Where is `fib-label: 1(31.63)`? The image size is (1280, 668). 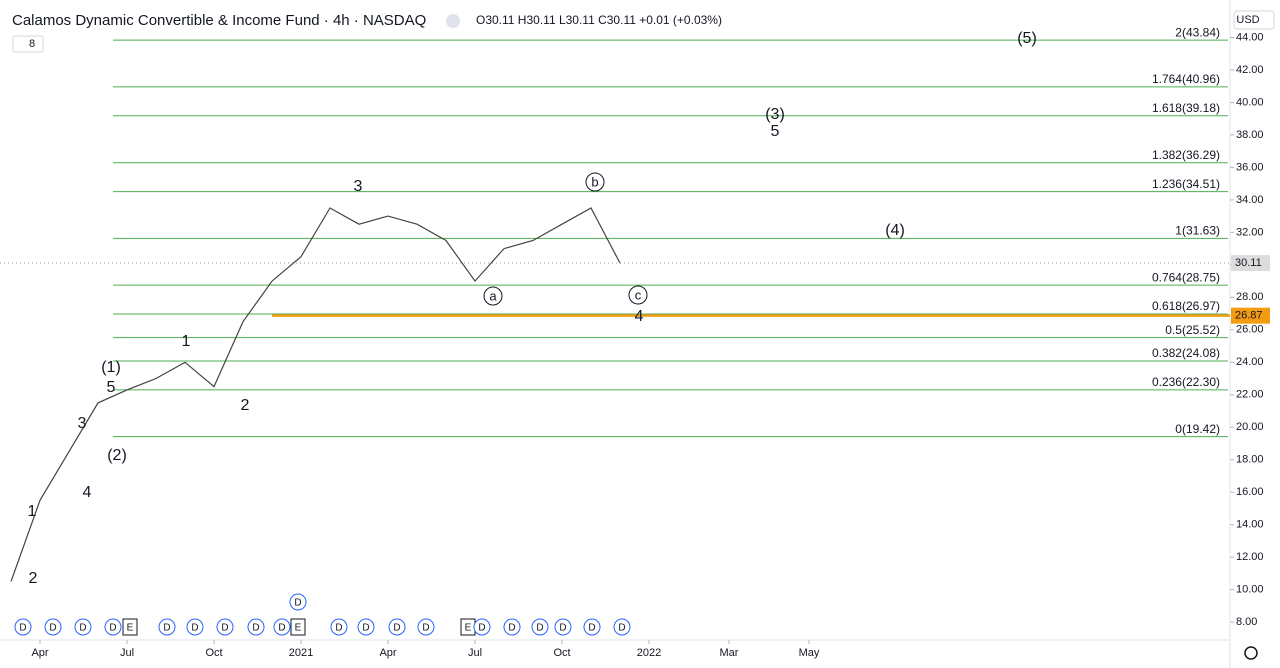
fib-label: 1(31.63) is located at coordinates (1197, 231).